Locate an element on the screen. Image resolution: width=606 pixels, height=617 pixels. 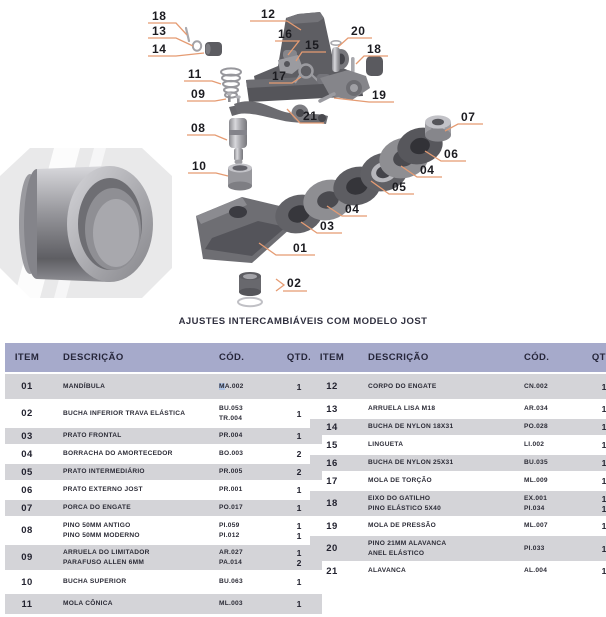
item-number: 12 is located at coordinates (332, 386).